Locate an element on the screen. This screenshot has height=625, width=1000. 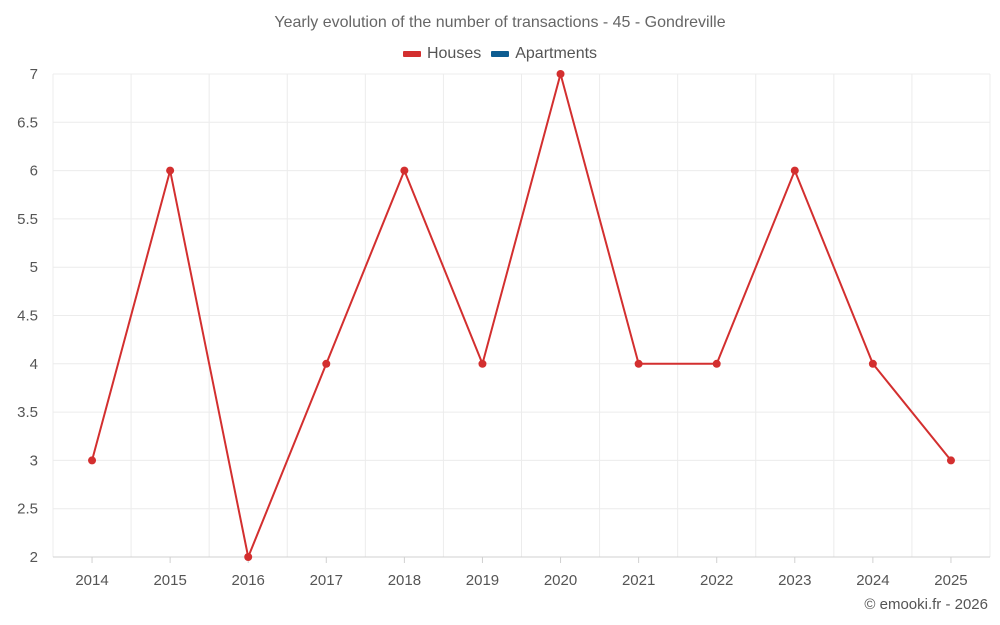
legend-item-apartments: Apartments is located at coordinates (544, 54).